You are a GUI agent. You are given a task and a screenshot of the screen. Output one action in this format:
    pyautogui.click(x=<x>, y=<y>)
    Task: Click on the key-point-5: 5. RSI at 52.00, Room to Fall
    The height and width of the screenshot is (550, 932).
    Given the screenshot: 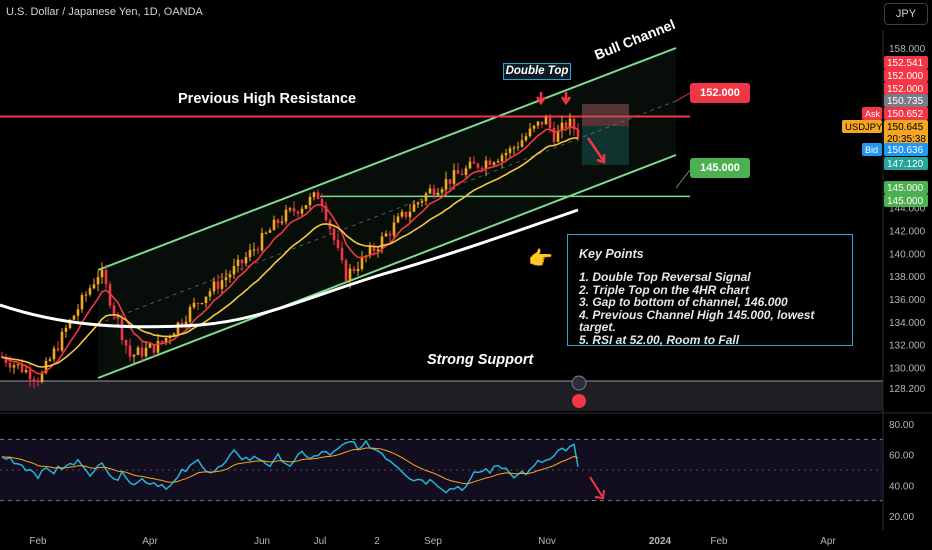 What is the action you would take?
    pyautogui.click(x=659, y=339)
    